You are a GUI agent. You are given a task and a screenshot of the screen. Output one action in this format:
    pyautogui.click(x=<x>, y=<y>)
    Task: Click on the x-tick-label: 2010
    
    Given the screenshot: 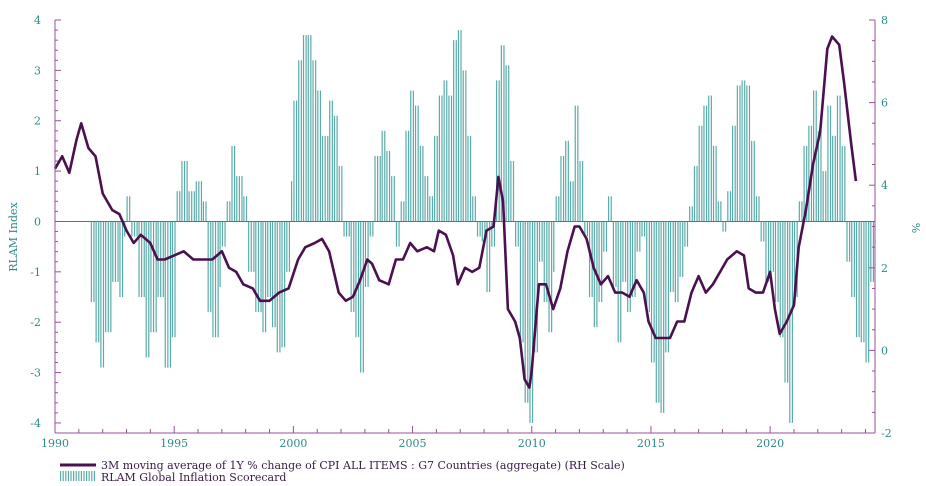 What is the action you would take?
    pyautogui.click(x=532, y=443)
    